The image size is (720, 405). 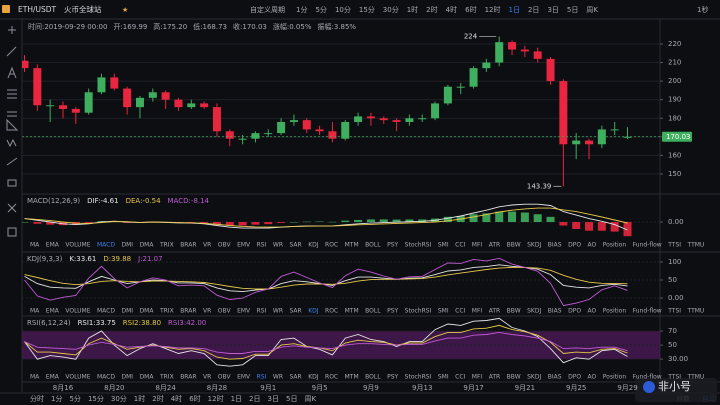 What do you see at coordinates (572, 10) in the screenshot?
I see `period-button: 5日` at bounding box center [572, 10].